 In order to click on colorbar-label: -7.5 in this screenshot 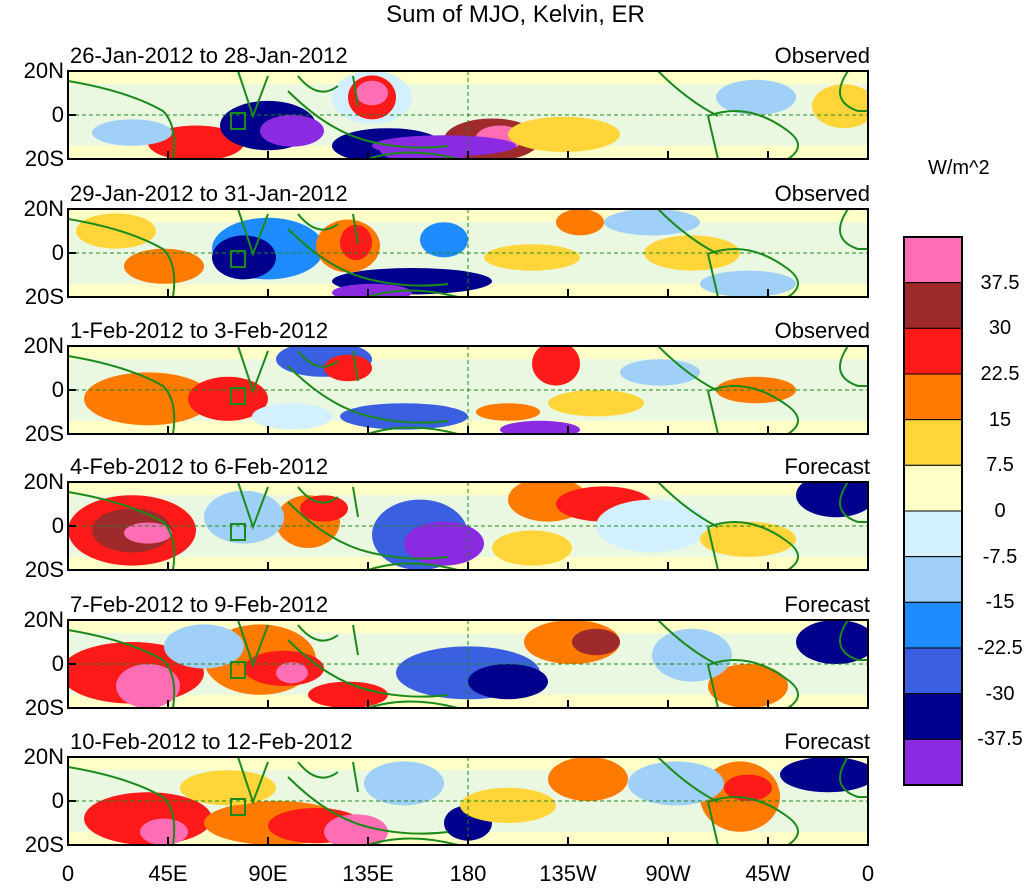, I will do `click(1000, 556)`.